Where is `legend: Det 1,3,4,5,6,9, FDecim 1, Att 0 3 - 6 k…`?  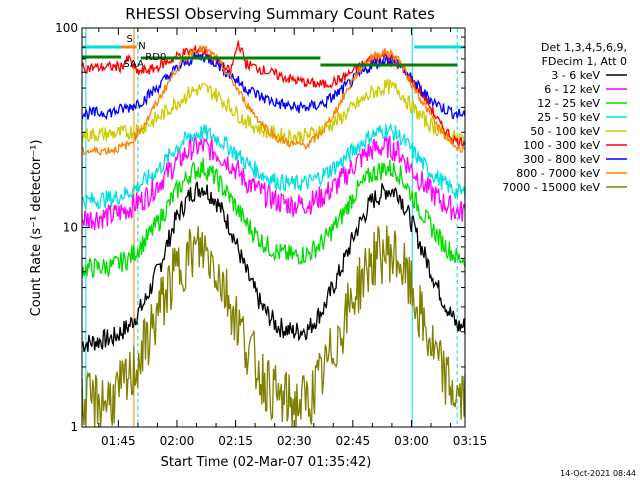
legend: Det 1,3,4,5,6,9, FDecim 1, Att 0 3 - 6 k… is located at coordinates (564, 117).